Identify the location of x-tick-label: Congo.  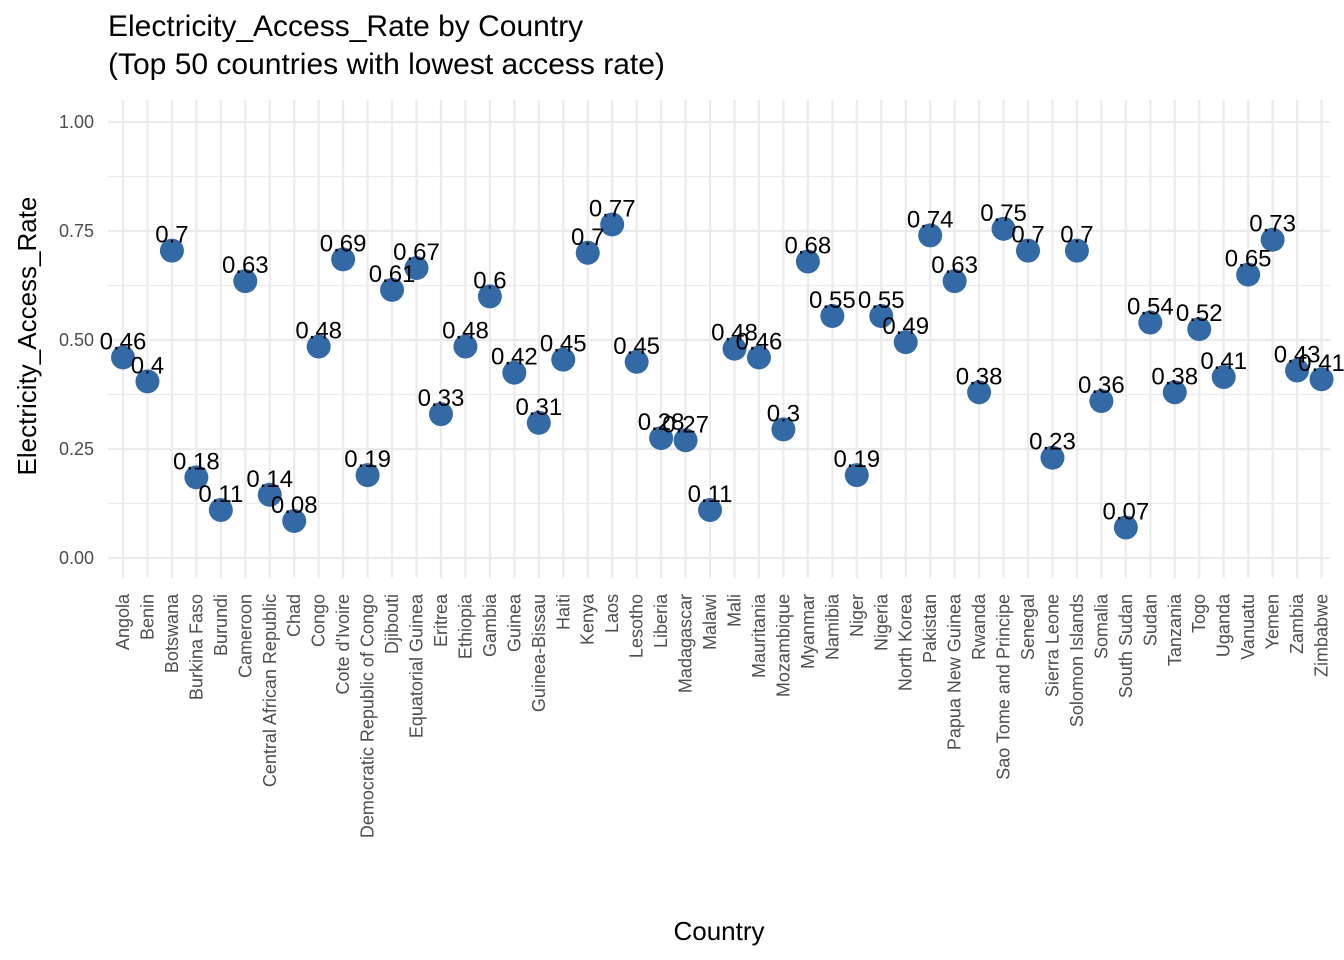
(319, 620).